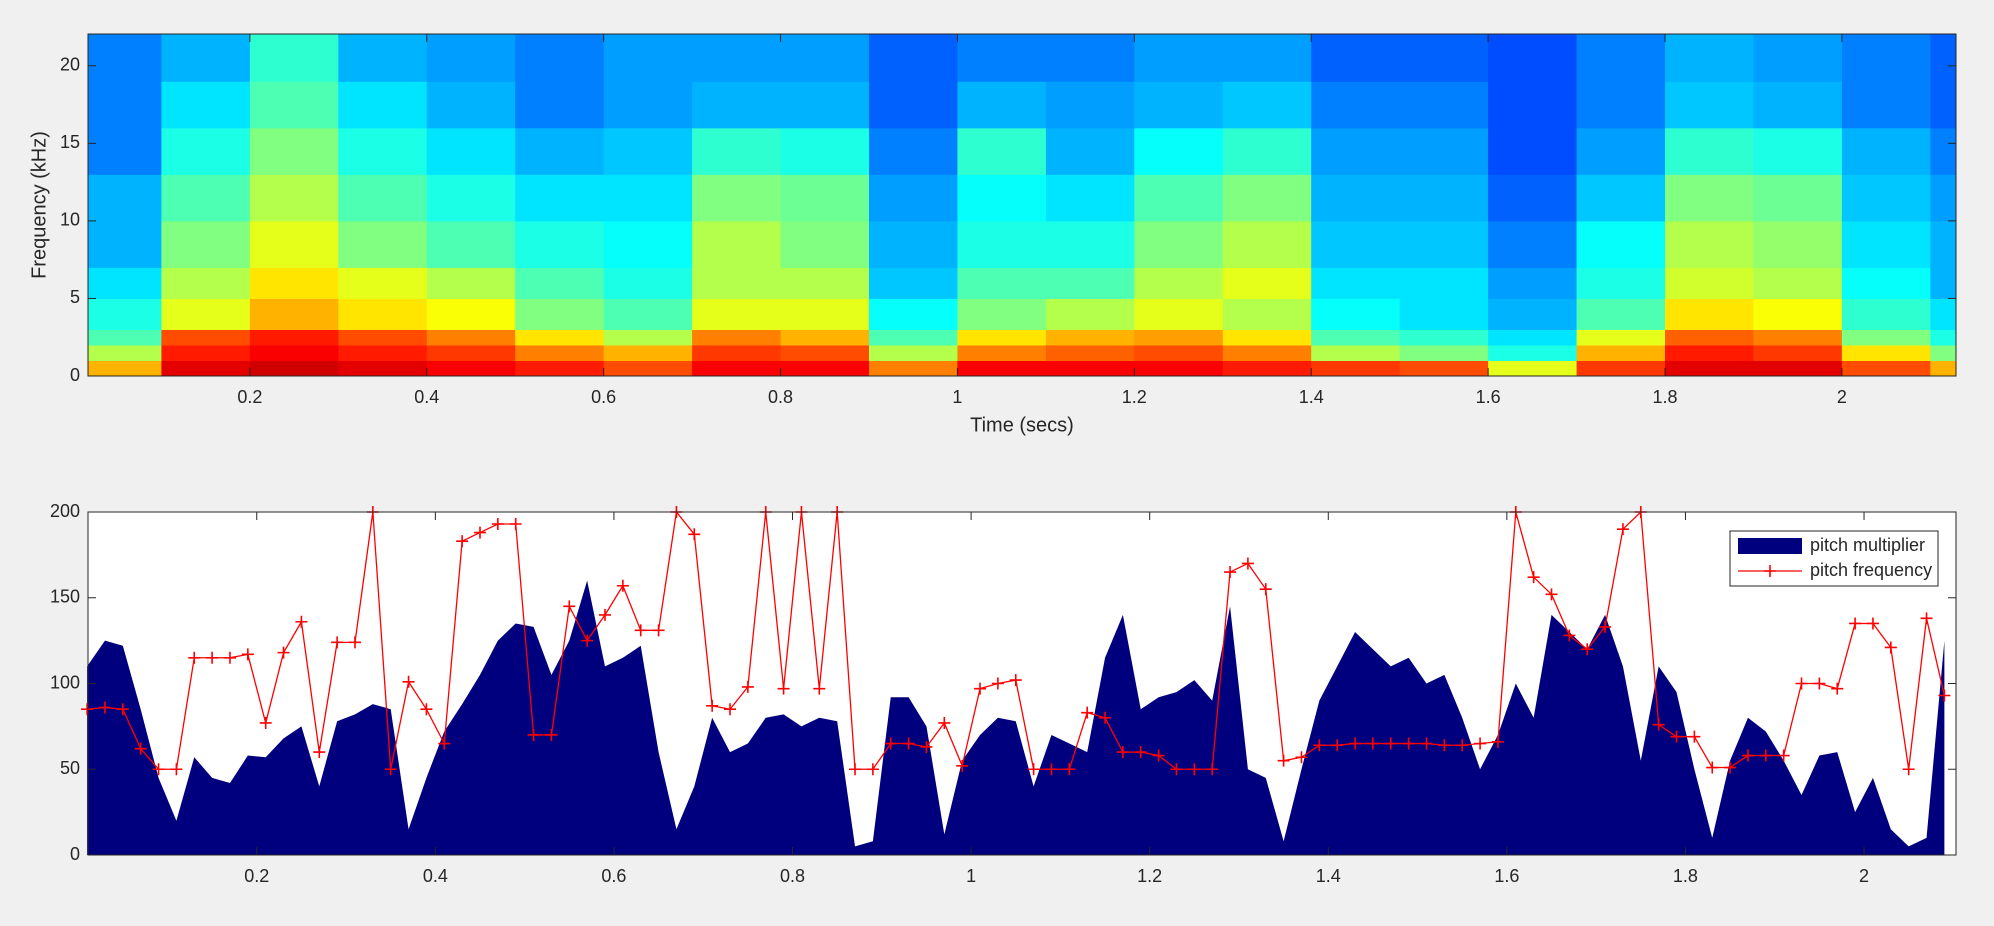 The height and width of the screenshot is (926, 1994). What do you see at coordinates (1149, 876) in the screenshot?
I see `x-tick-label: 1.2` at bounding box center [1149, 876].